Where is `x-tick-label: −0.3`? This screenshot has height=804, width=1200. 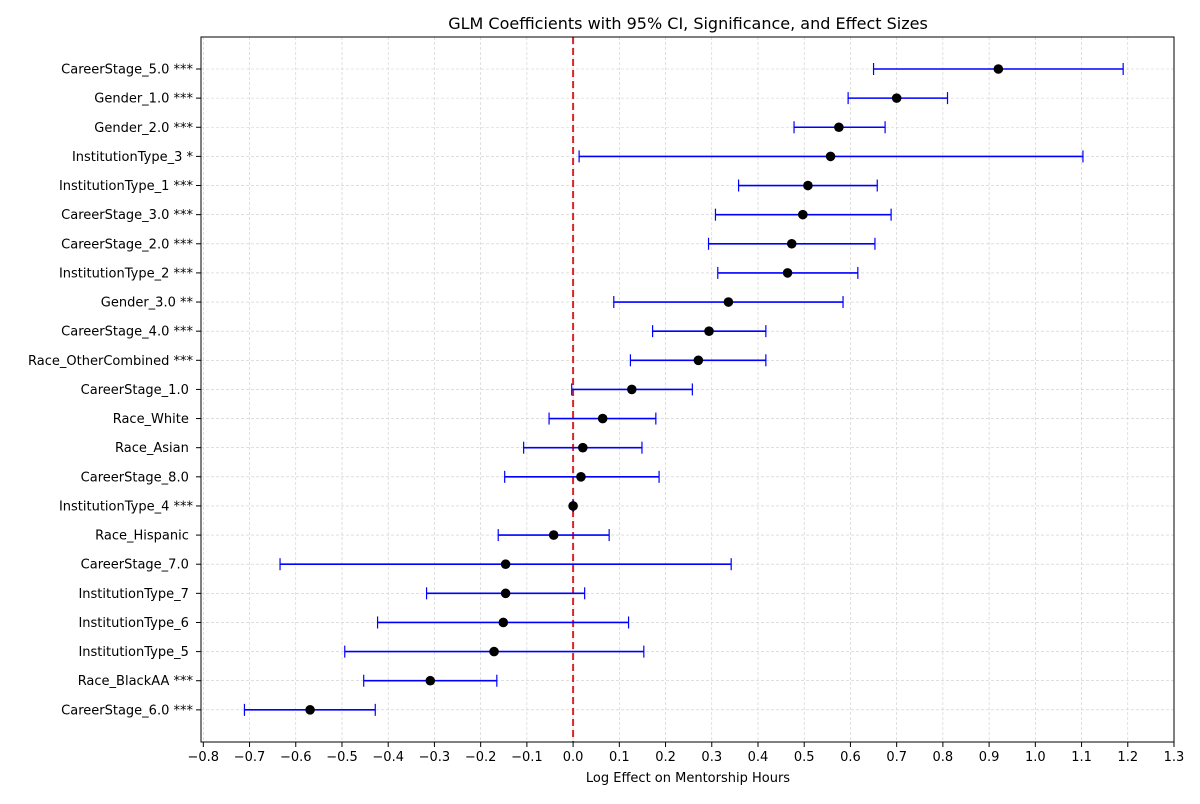
x-tick-label: −0.3 is located at coordinates (435, 757).